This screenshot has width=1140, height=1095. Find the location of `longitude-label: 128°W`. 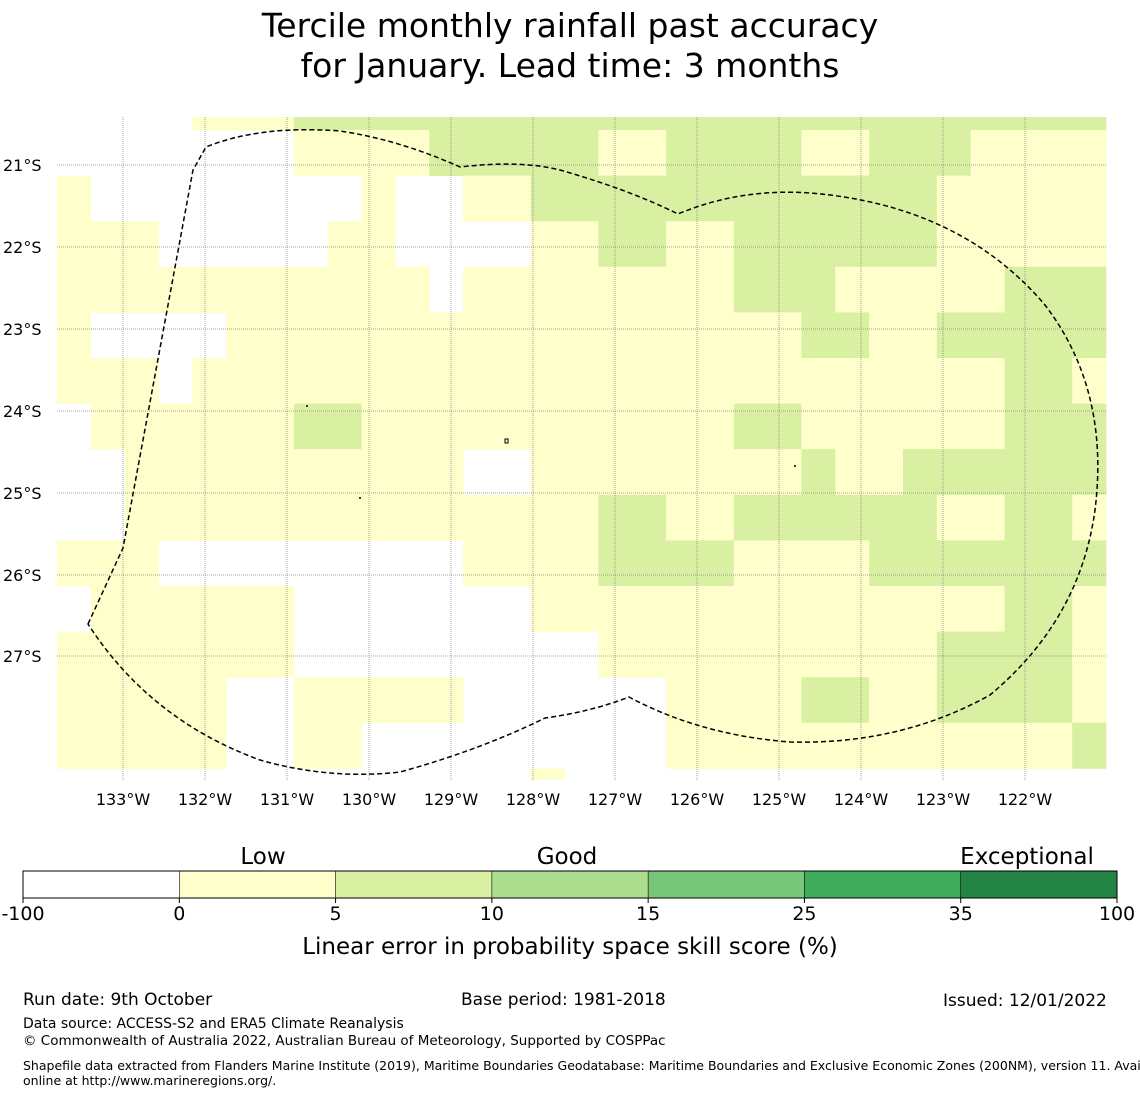

longitude-label: 128°W is located at coordinates (533, 799).